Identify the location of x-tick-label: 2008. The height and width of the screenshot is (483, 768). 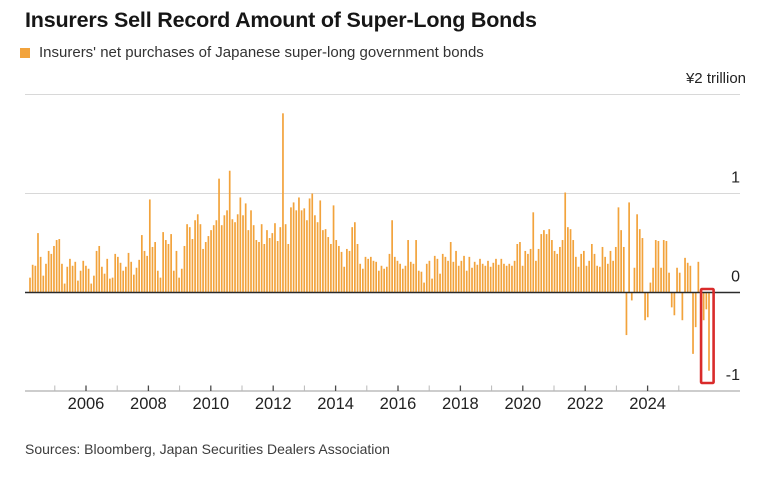
(148, 404).